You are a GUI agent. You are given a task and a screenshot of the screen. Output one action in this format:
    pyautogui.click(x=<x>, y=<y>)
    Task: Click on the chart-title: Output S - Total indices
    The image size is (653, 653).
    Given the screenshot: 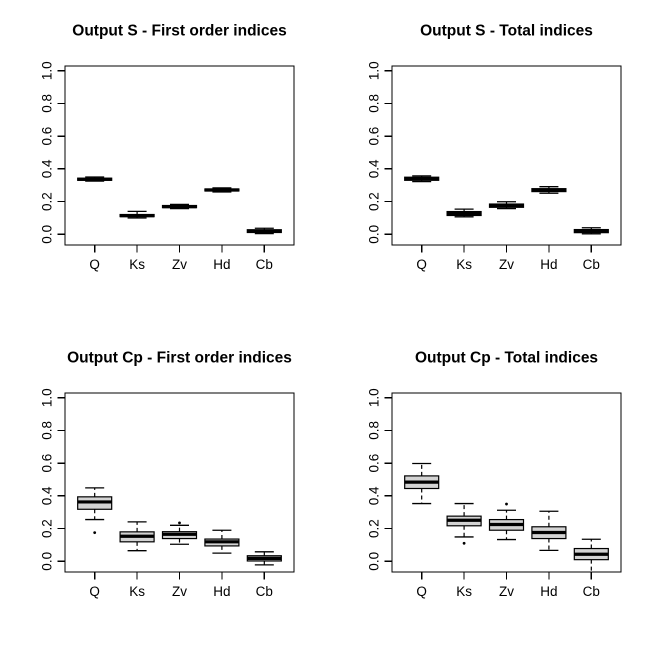 What is the action you would take?
    pyautogui.click(x=506, y=31)
    